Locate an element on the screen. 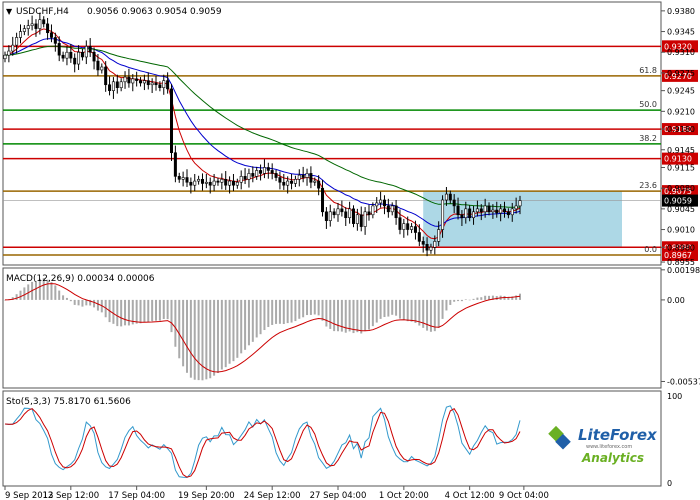 The image size is (700, 500). y-tick-label: 0.9380 is located at coordinates (681, 11).